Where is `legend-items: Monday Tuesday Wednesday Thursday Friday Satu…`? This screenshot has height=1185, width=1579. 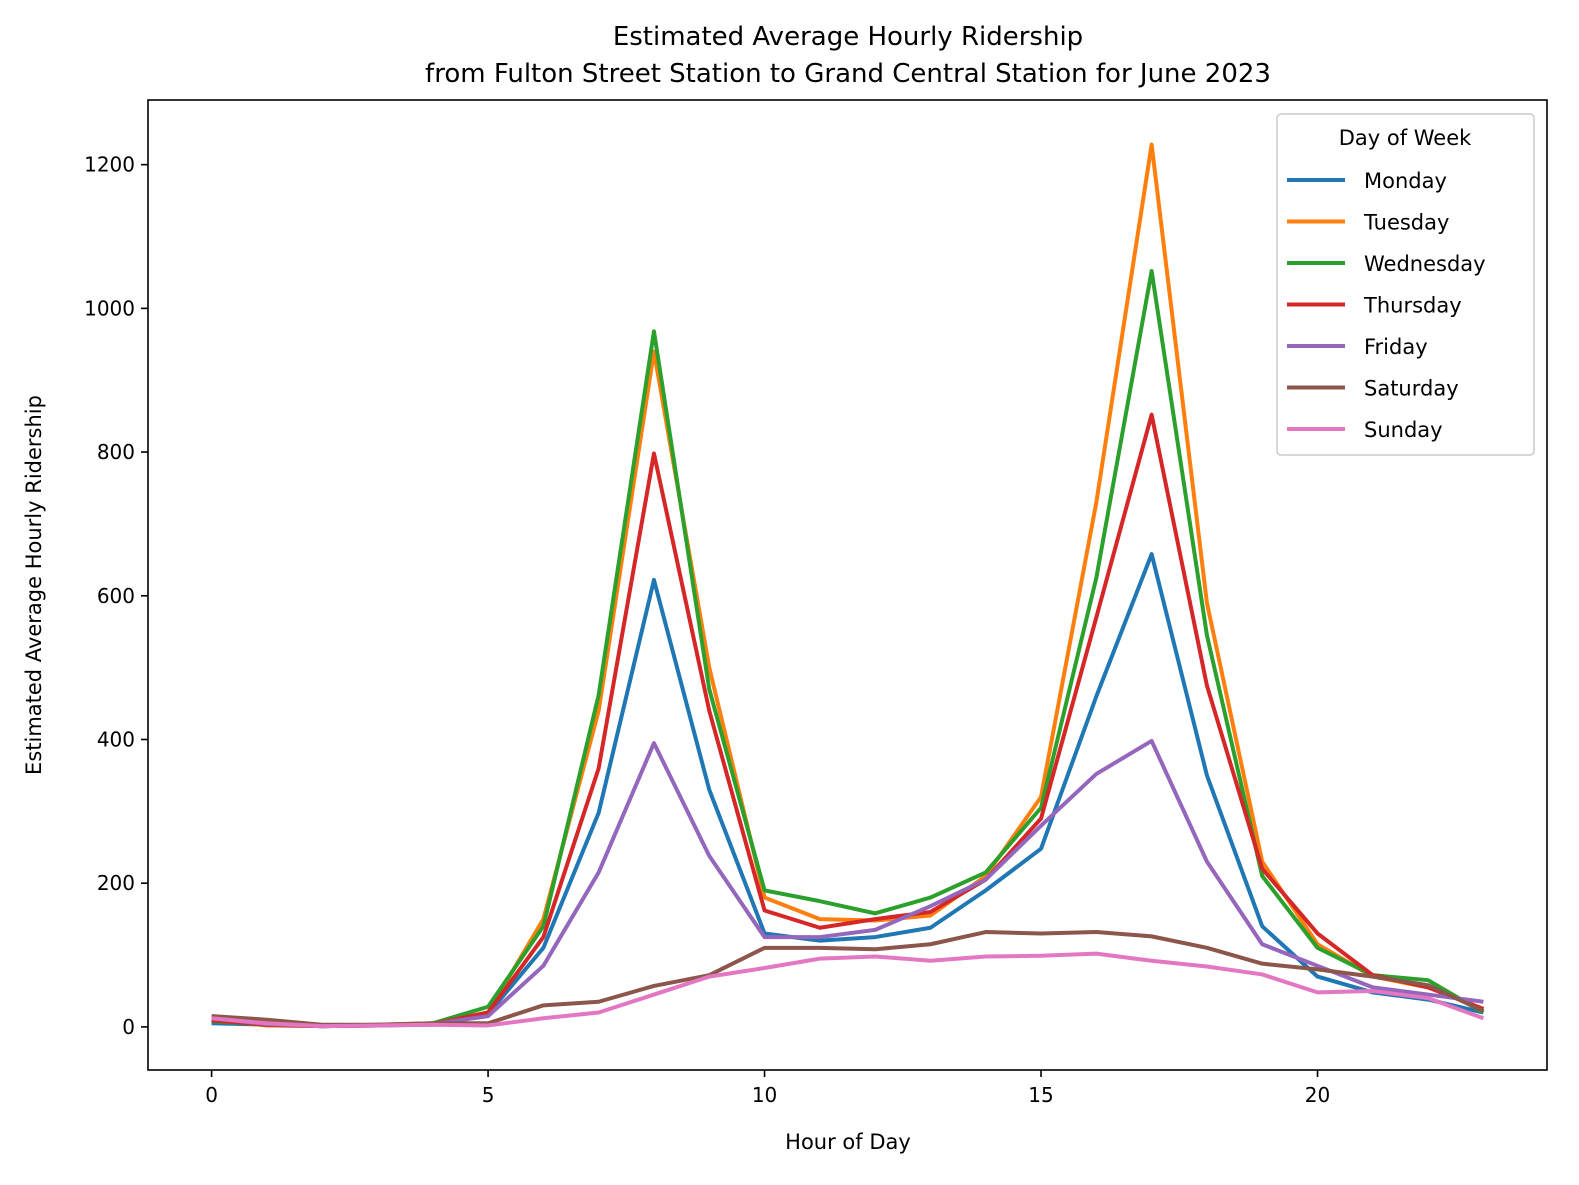
legend-items: Monday Tuesday Wednesday Thursday Friday Satu… is located at coordinates (1386, 305).